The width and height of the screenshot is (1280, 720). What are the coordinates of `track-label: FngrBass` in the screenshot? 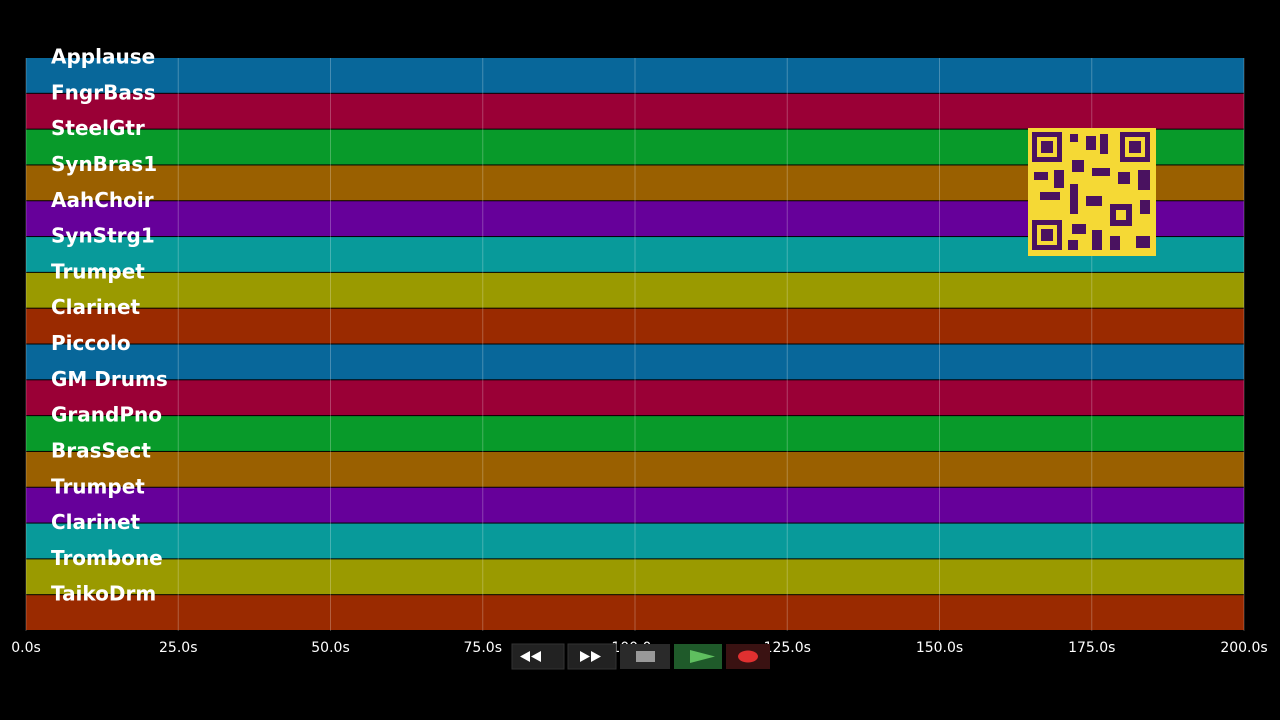 It's located at (103, 92).